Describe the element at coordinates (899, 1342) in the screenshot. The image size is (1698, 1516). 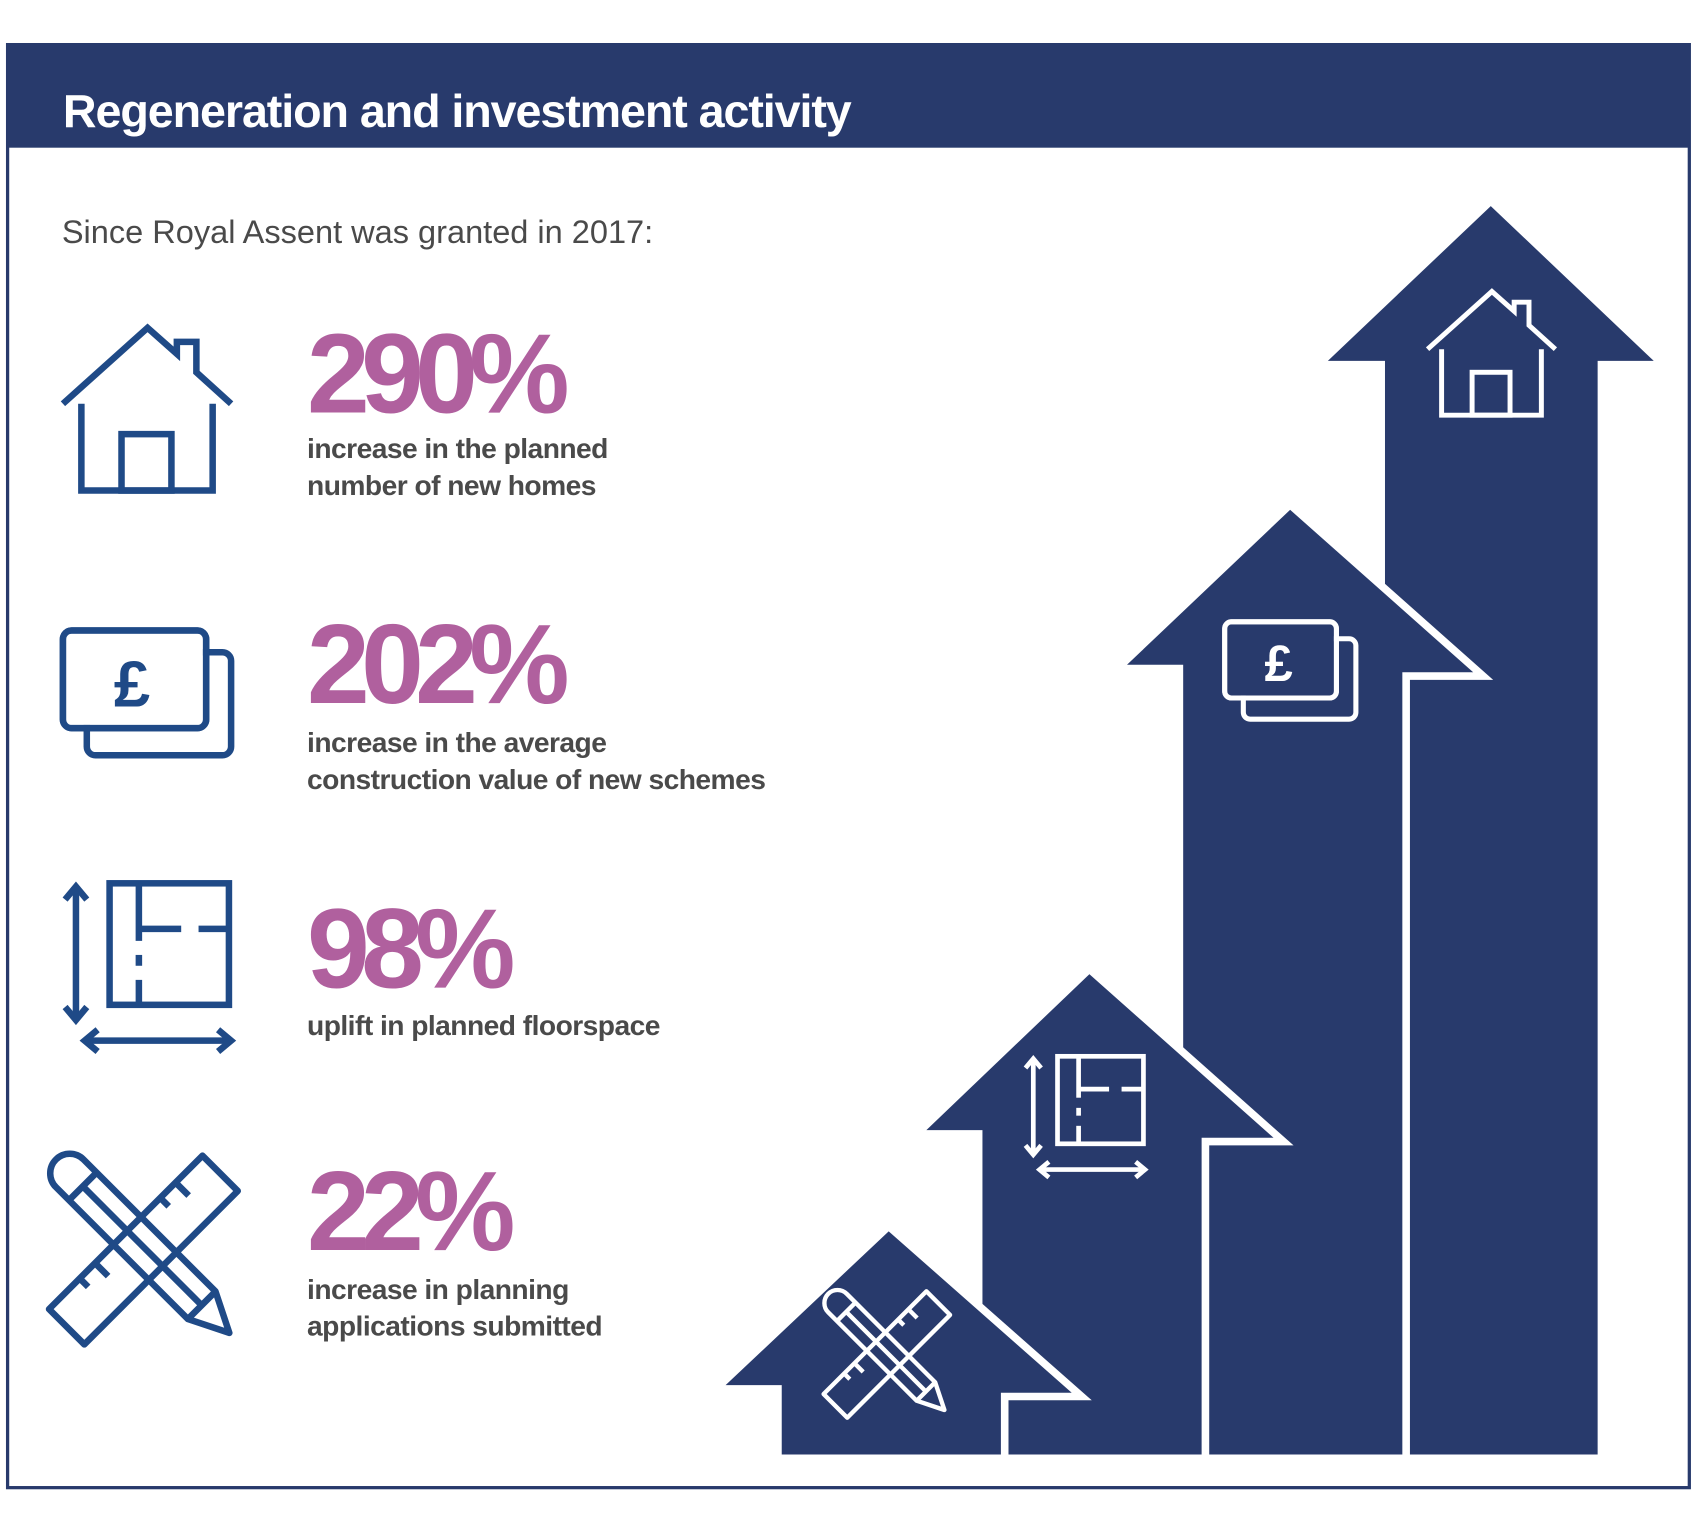
I see `arrow-applications` at that location.